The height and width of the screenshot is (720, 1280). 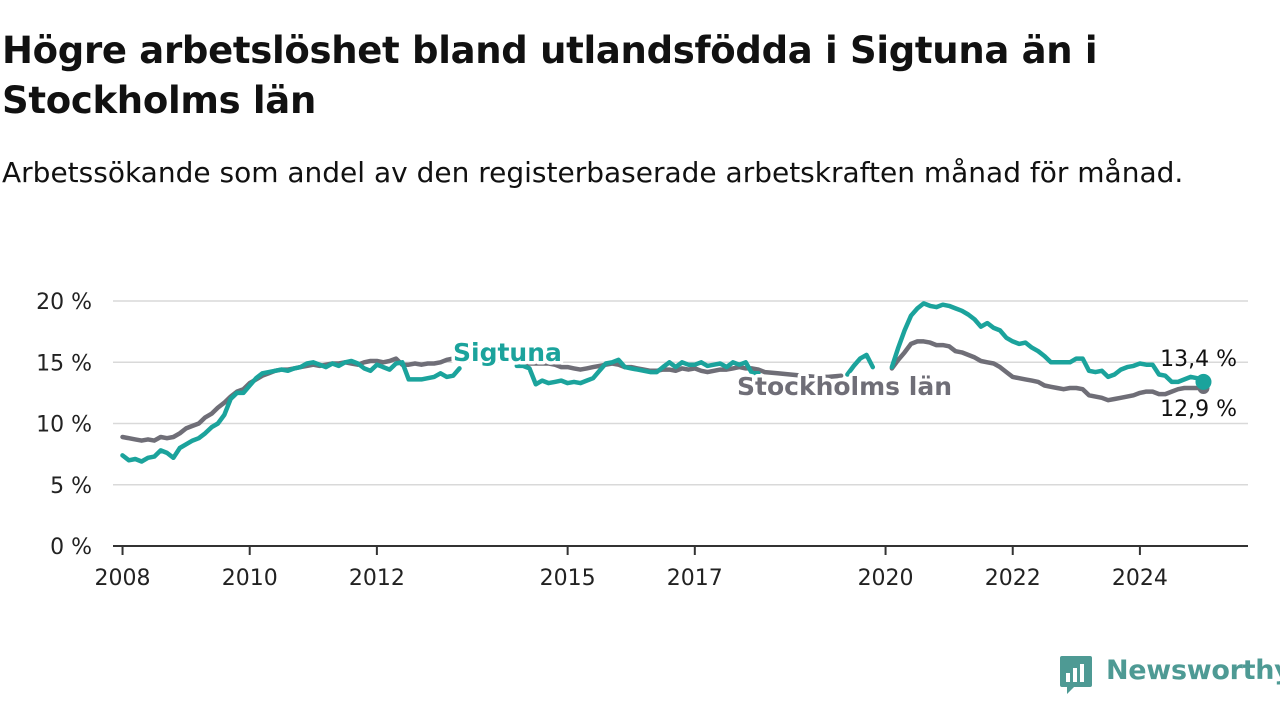 What do you see at coordinates (1013, 578) in the screenshot?
I see `x-tick-label: 2022` at bounding box center [1013, 578].